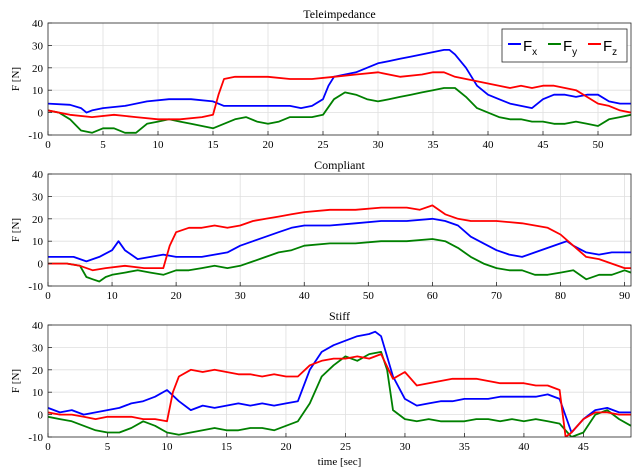 The height and width of the screenshot is (471, 644). Describe the element at coordinates (561, 296) in the screenshot. I see `x-tick-label: 80` at that location.